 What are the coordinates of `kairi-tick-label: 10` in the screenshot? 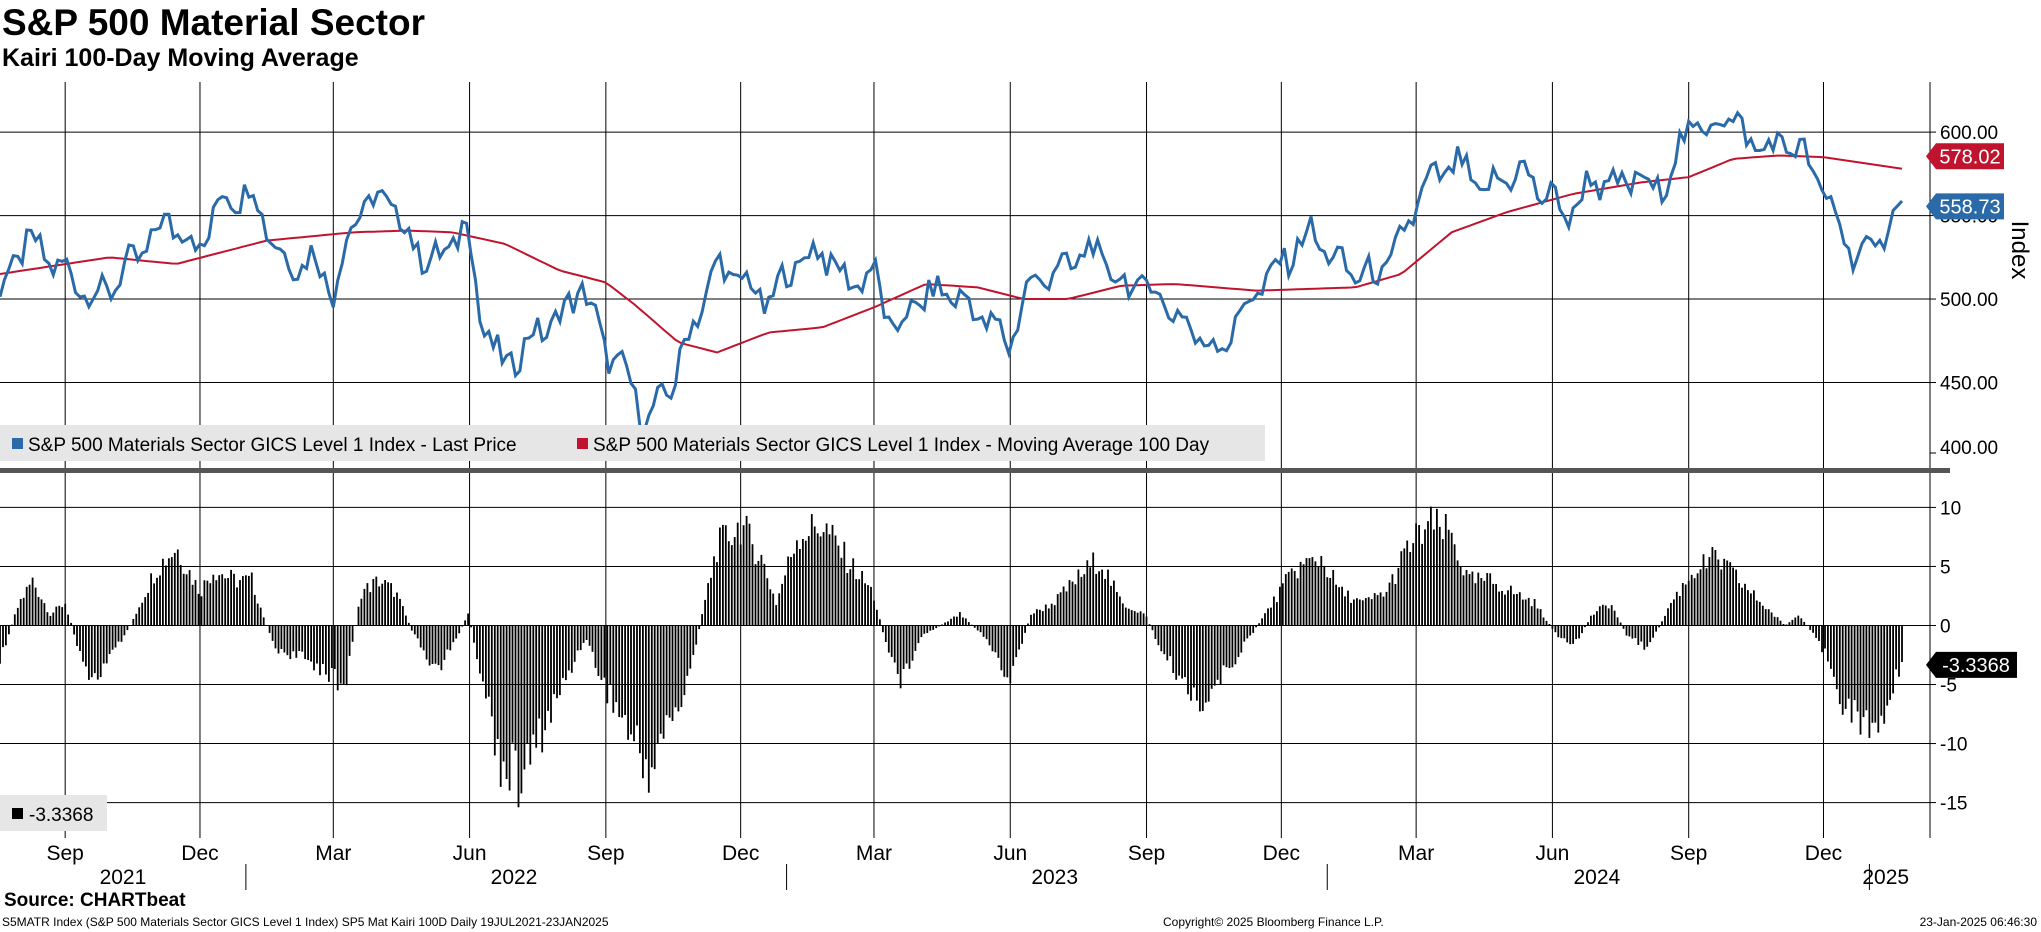 It's located at (1950, 508).